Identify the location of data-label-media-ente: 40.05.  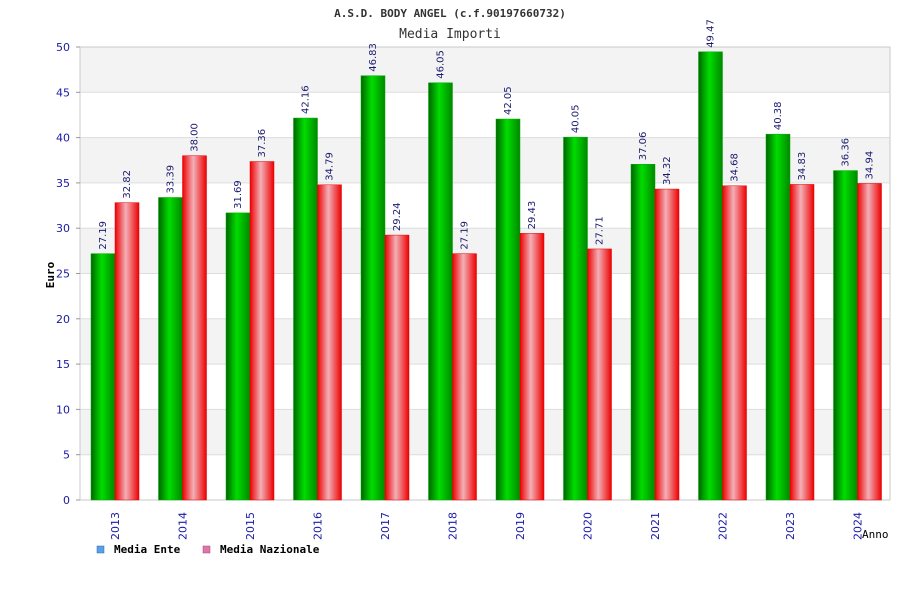
(576, 119).